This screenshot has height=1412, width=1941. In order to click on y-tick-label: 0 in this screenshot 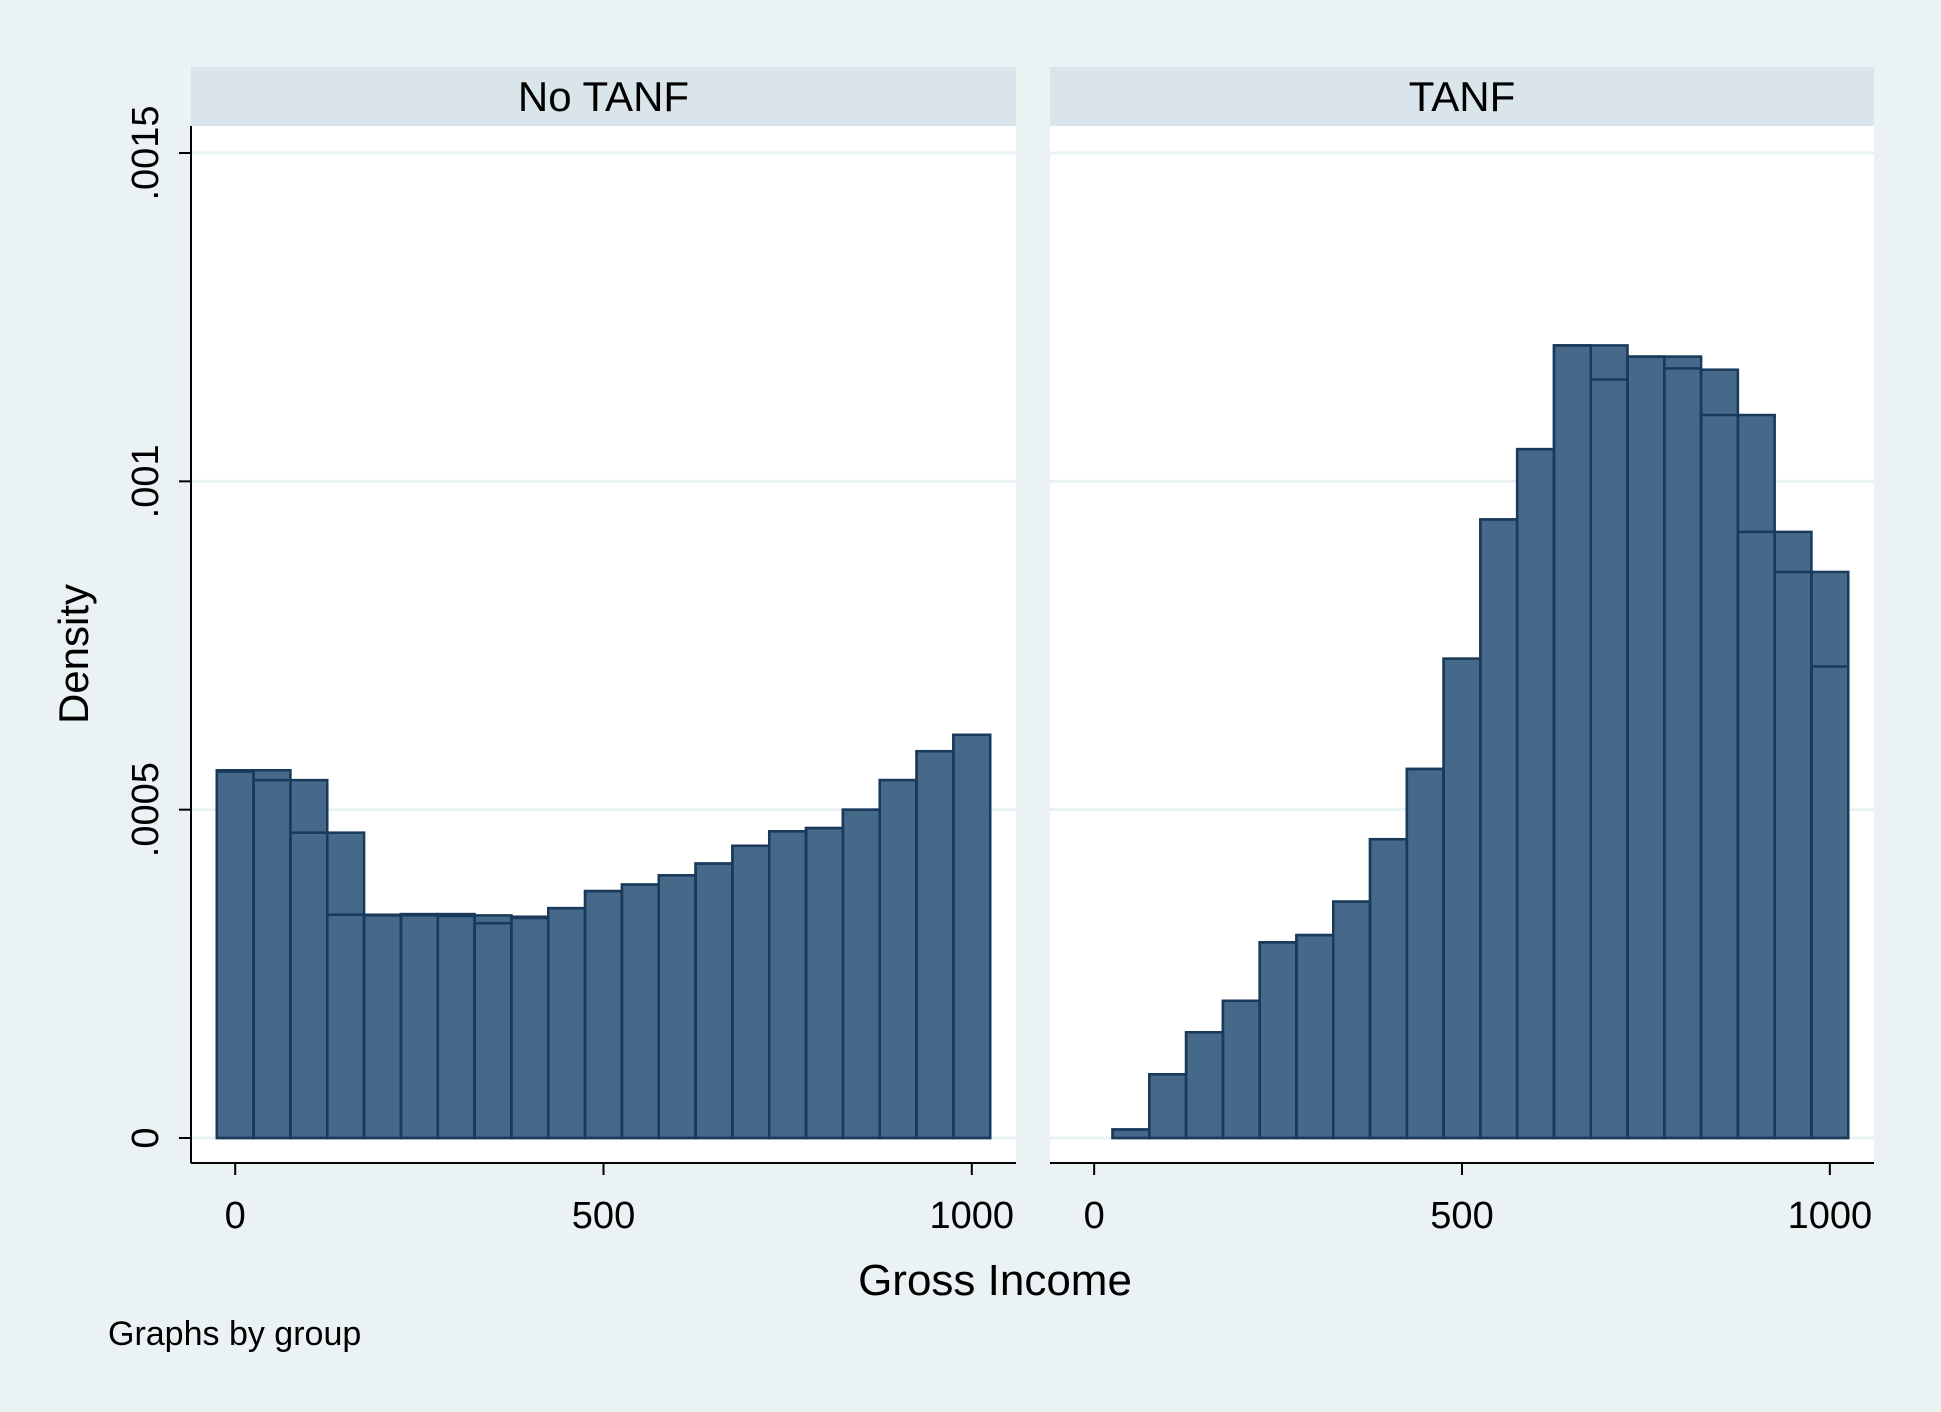, I will do `click(146, 1137)`.